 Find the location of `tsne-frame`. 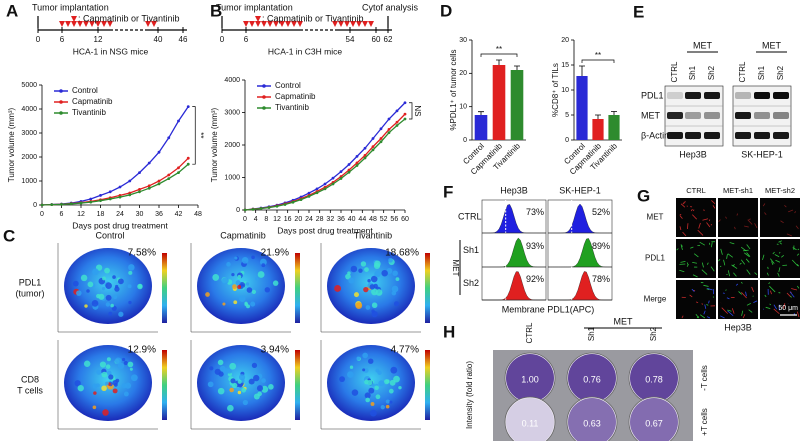

tsne-frame is located at coordinates (107, 385).